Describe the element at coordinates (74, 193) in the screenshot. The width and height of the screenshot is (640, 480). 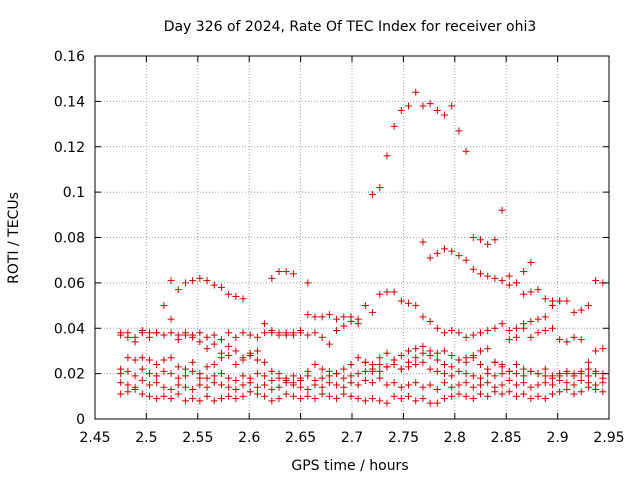
I see `y-tick-label: 0.1` at that location.